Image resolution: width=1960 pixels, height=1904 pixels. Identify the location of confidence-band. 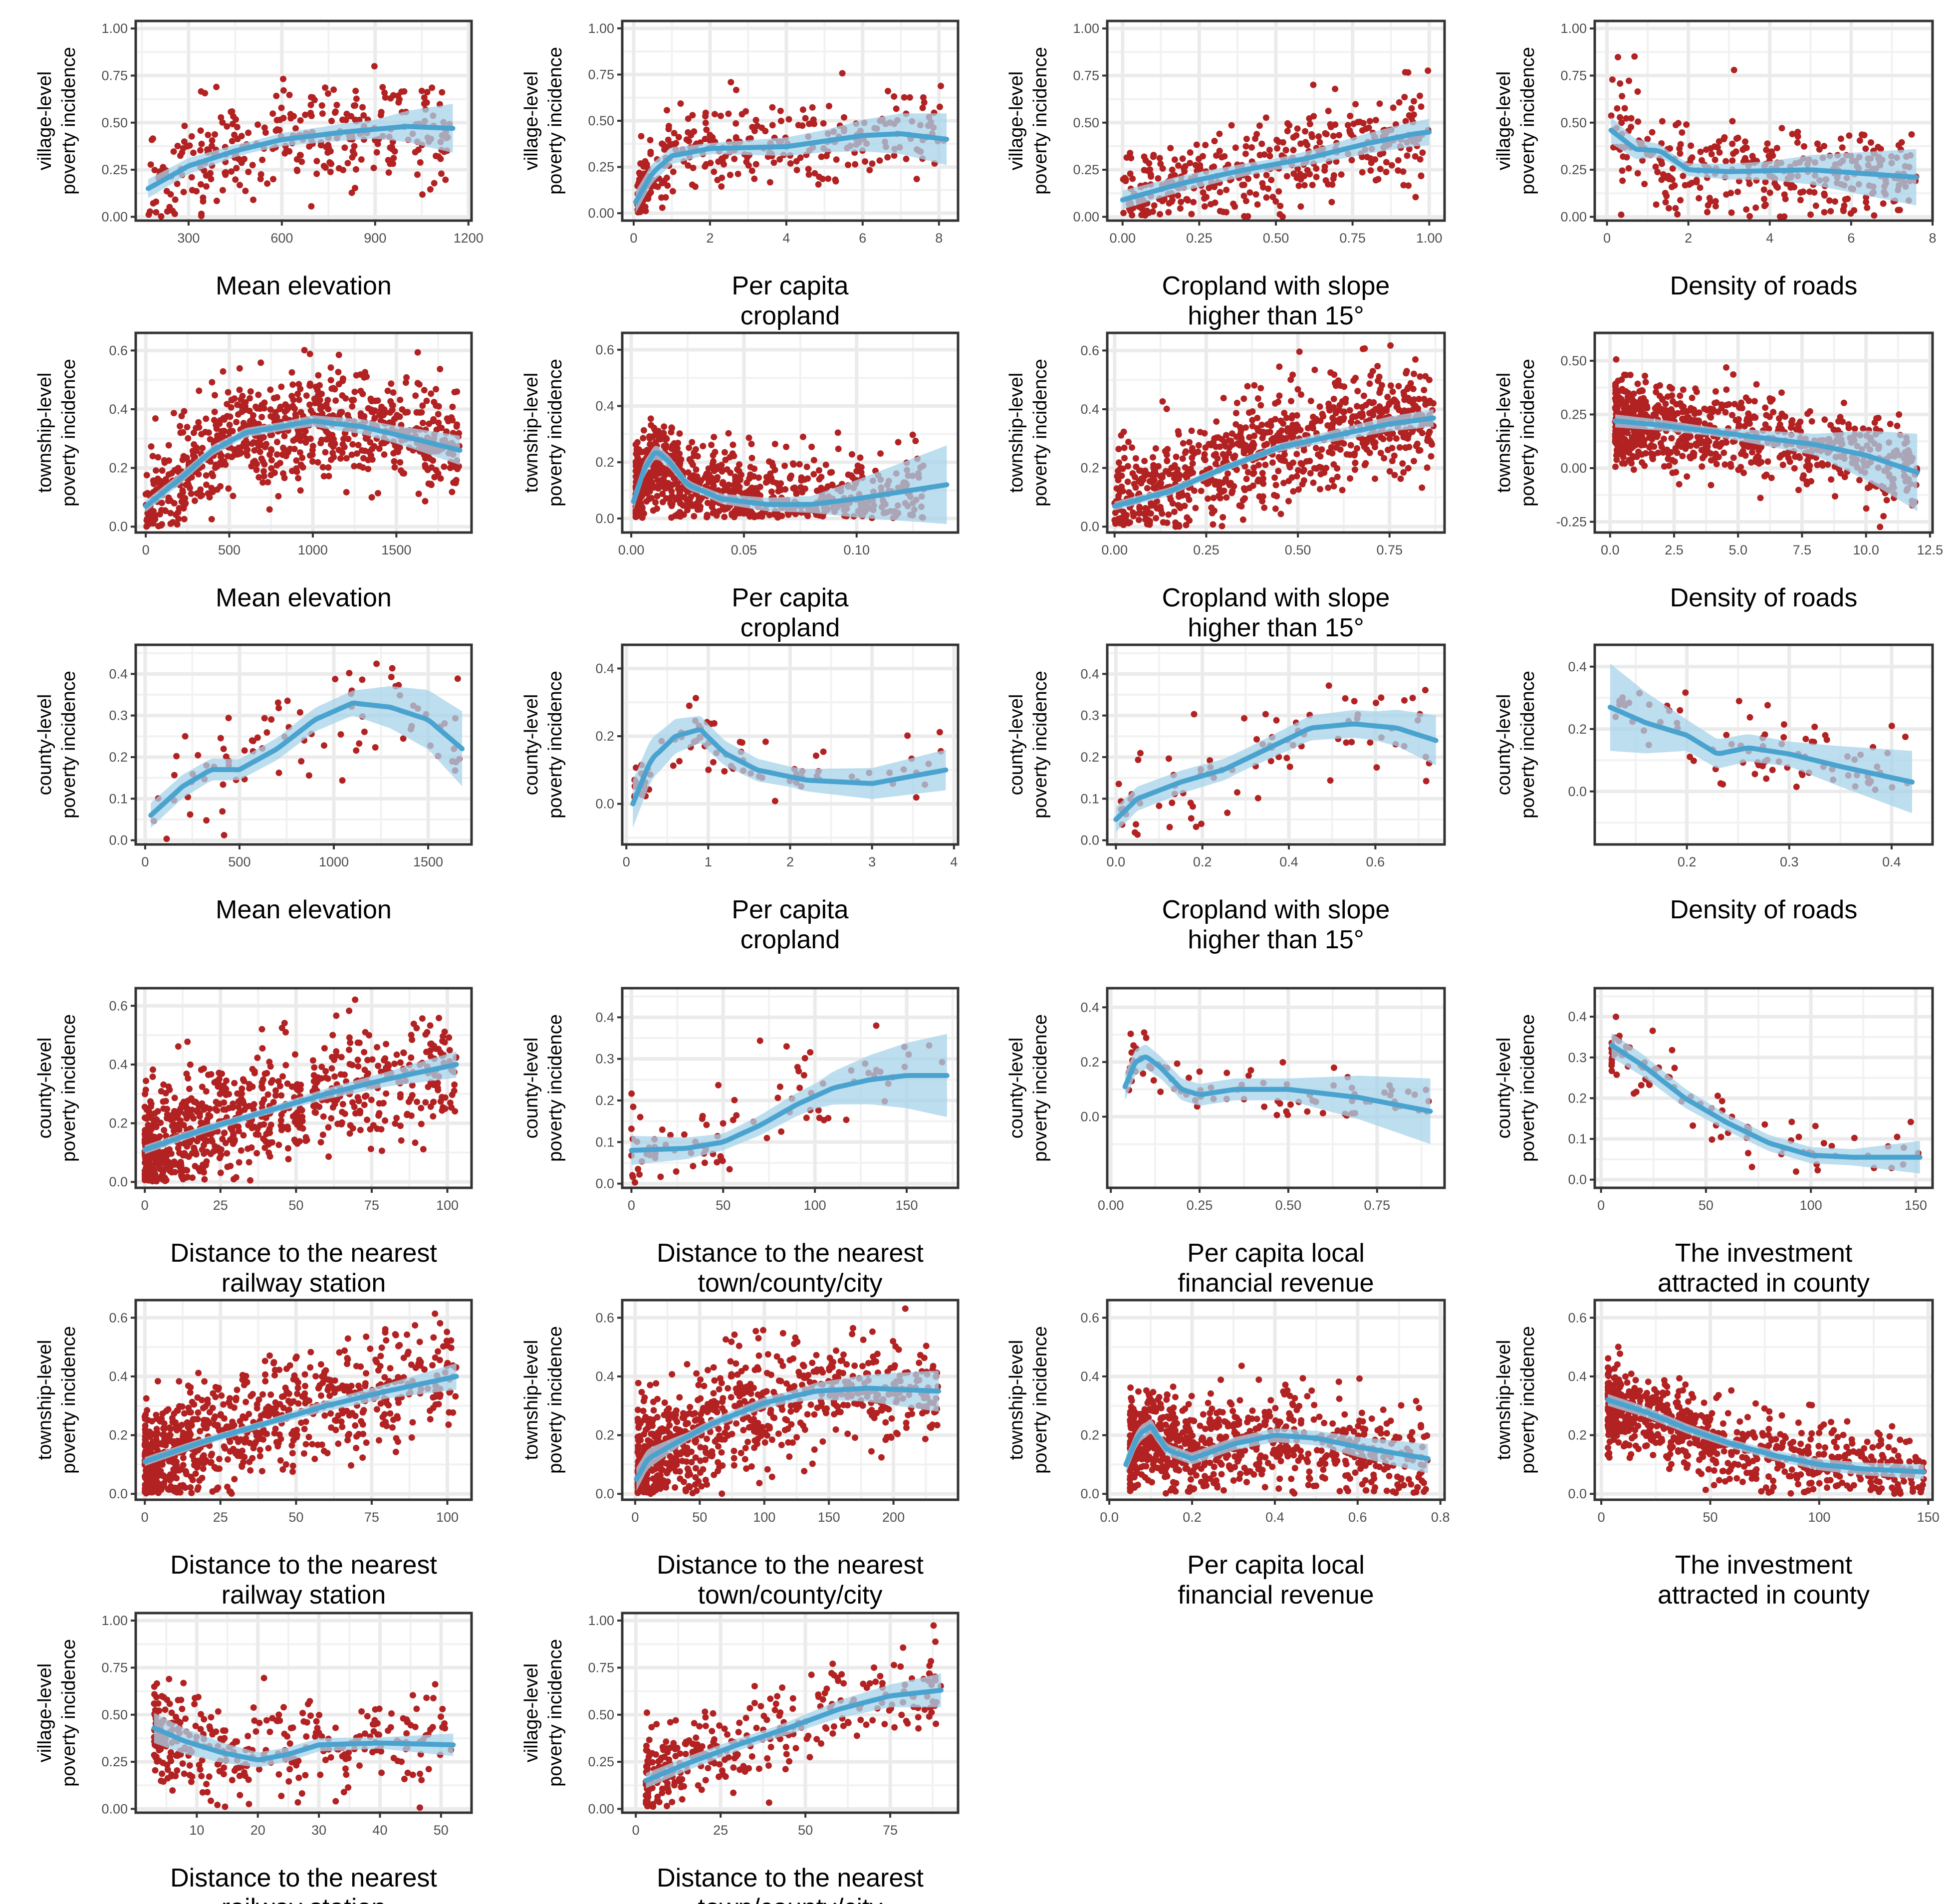
(1764, 162).